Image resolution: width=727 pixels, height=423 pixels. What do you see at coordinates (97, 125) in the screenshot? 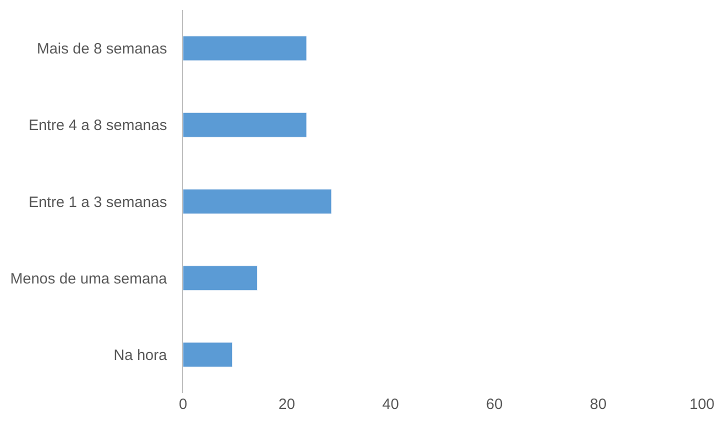
I see `y-tick-label: Entre 4 a 8 semanas` at bounding box center [97, 125].